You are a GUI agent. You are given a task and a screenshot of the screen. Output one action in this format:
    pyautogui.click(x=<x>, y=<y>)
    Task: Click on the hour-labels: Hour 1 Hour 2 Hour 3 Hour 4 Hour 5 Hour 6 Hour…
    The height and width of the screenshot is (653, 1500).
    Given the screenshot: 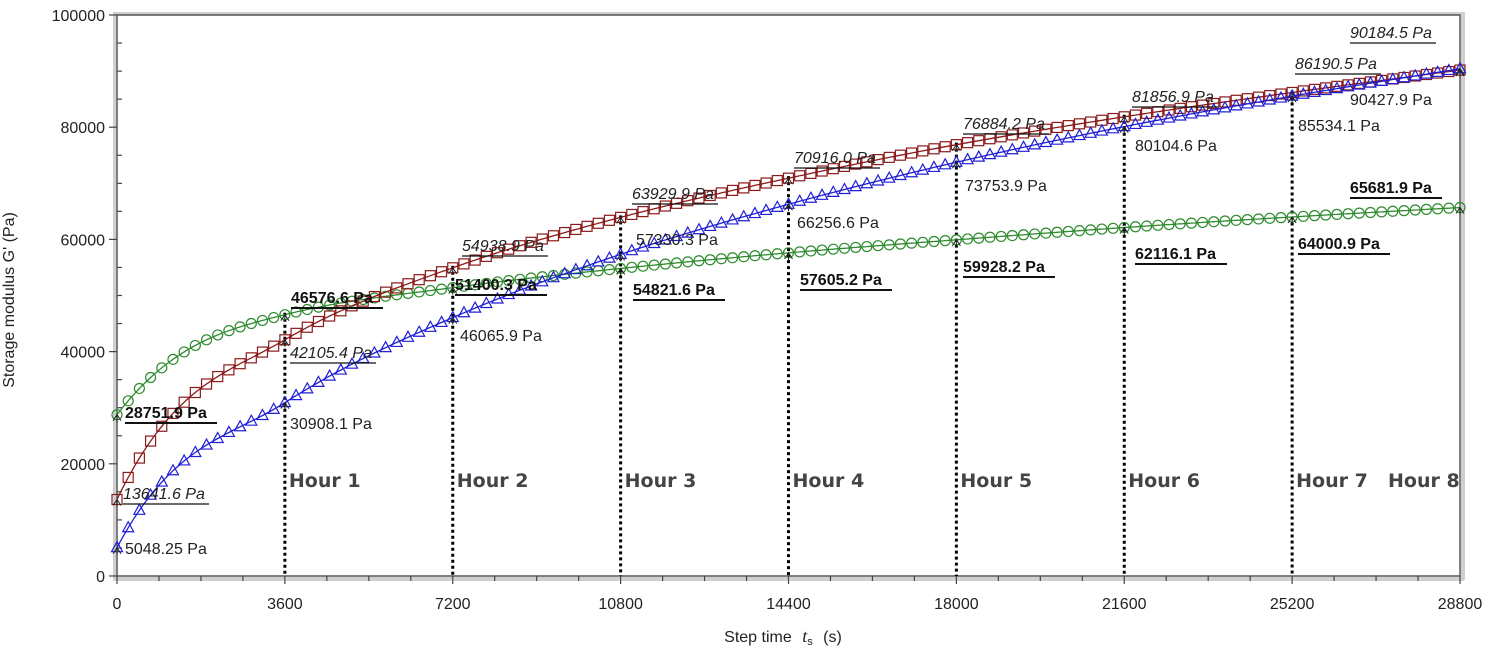 What is the action you would take?
    pyautogui.click(x=874, y=481)
    